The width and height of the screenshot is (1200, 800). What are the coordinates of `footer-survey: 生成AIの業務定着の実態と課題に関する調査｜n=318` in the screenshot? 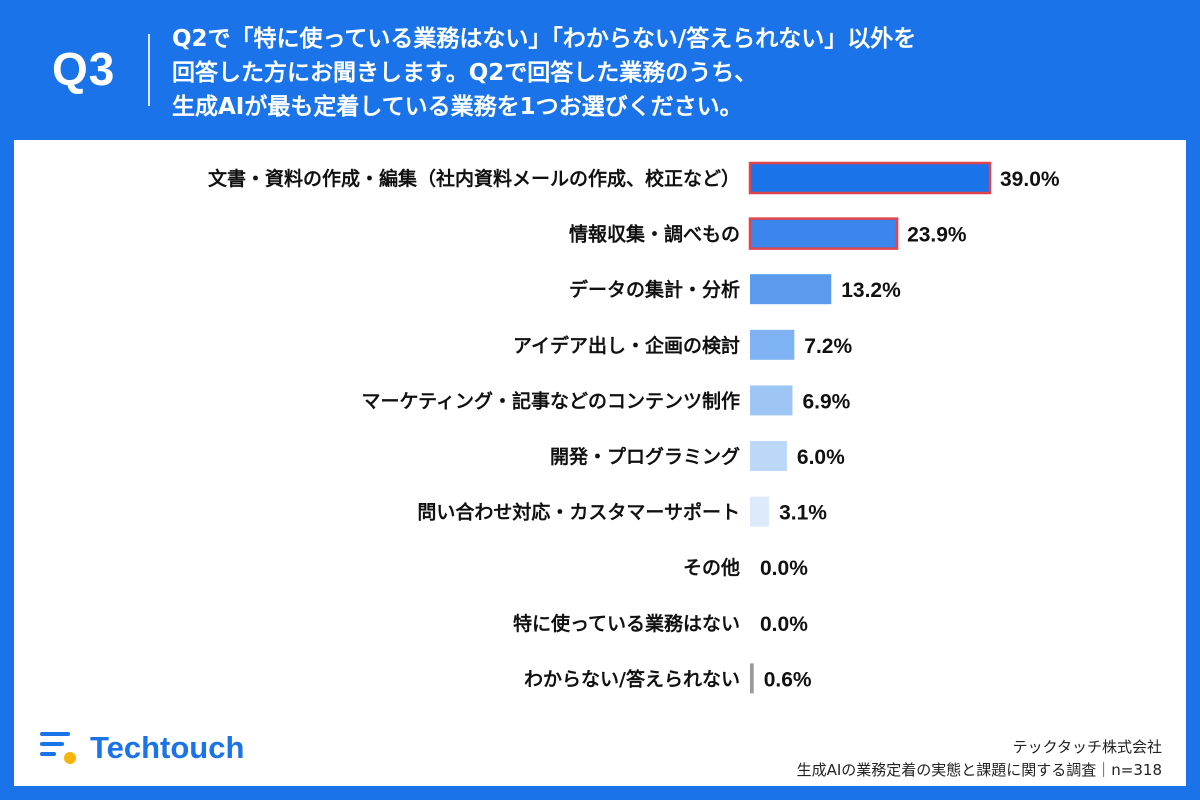 It's located at (979, 770).